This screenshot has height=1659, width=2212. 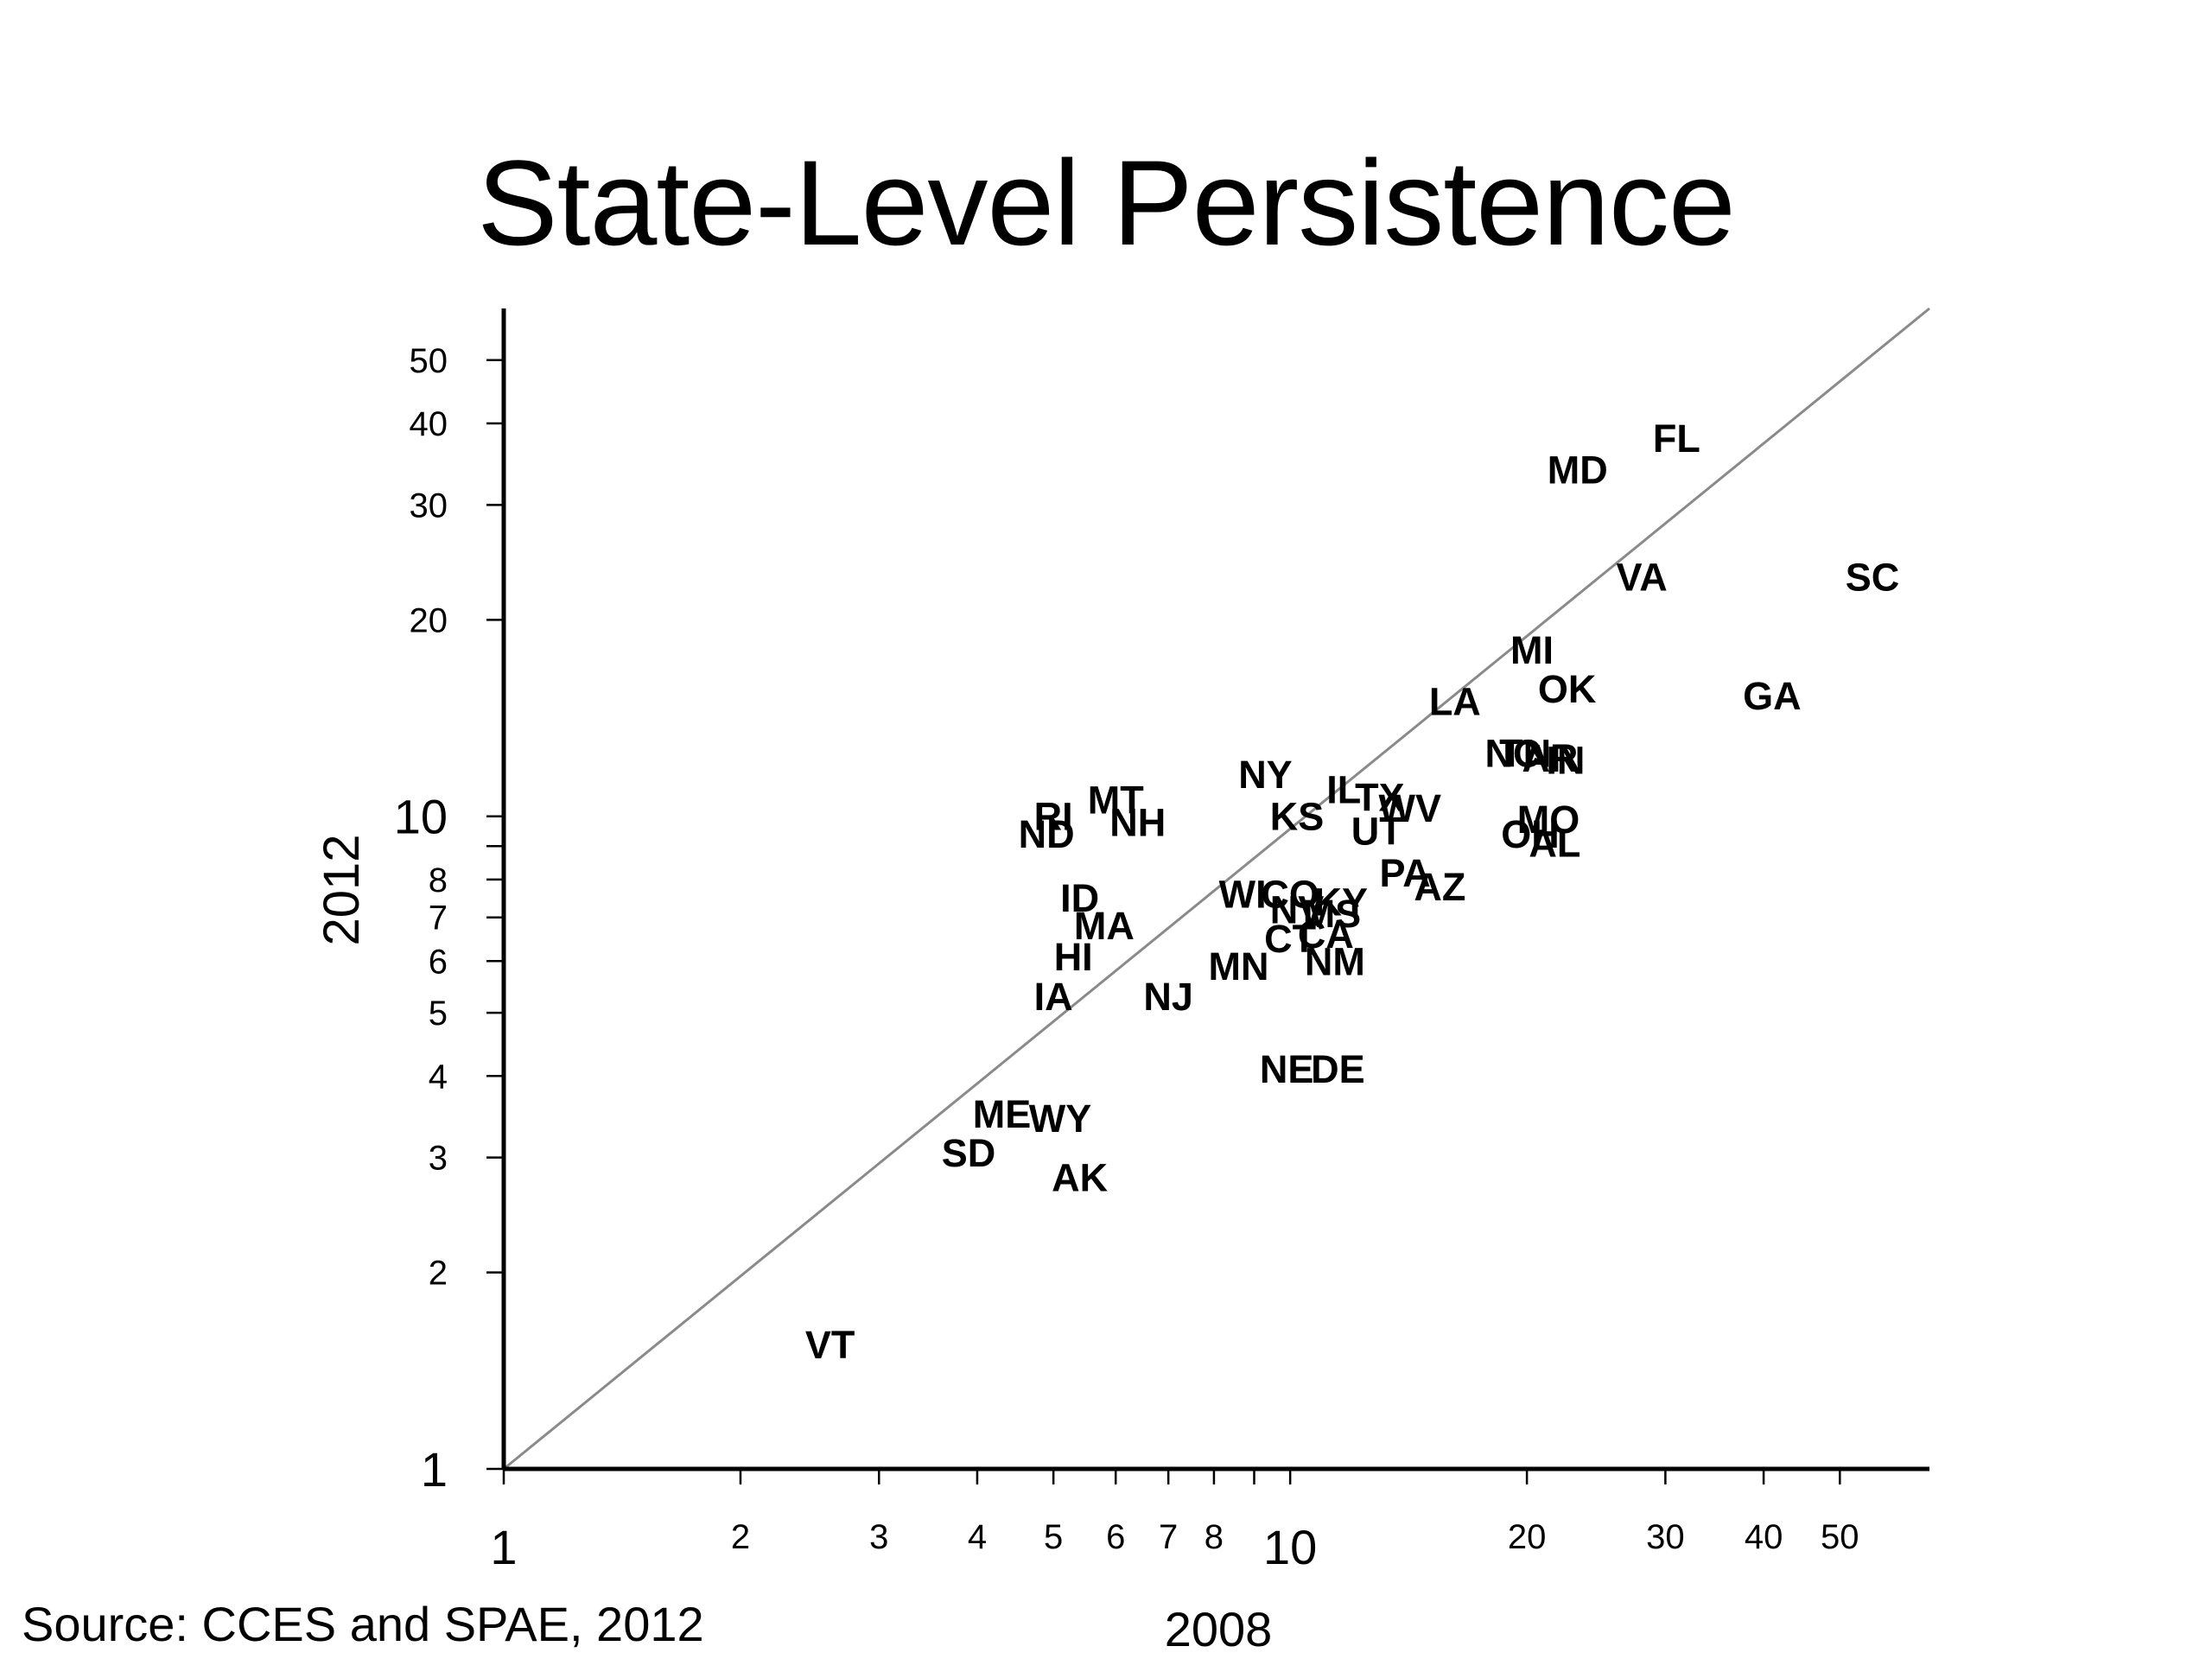 I want to click on state-point-pa: PA, so click(x=1405, y=873).